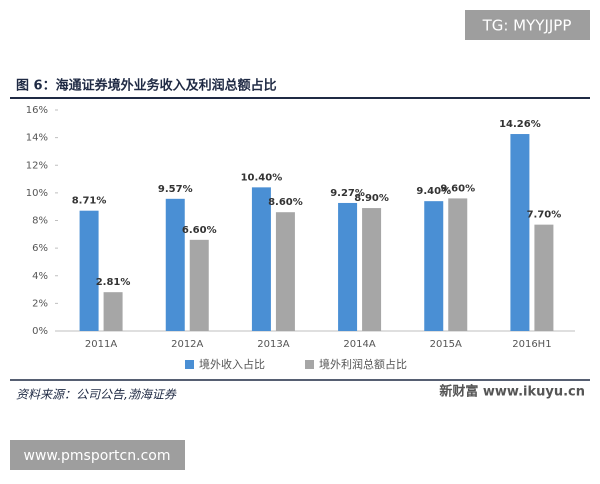 The width and height of the screenshot is (600, 484). I want to click on x-tick-label: 2012A, so click(187, 344).